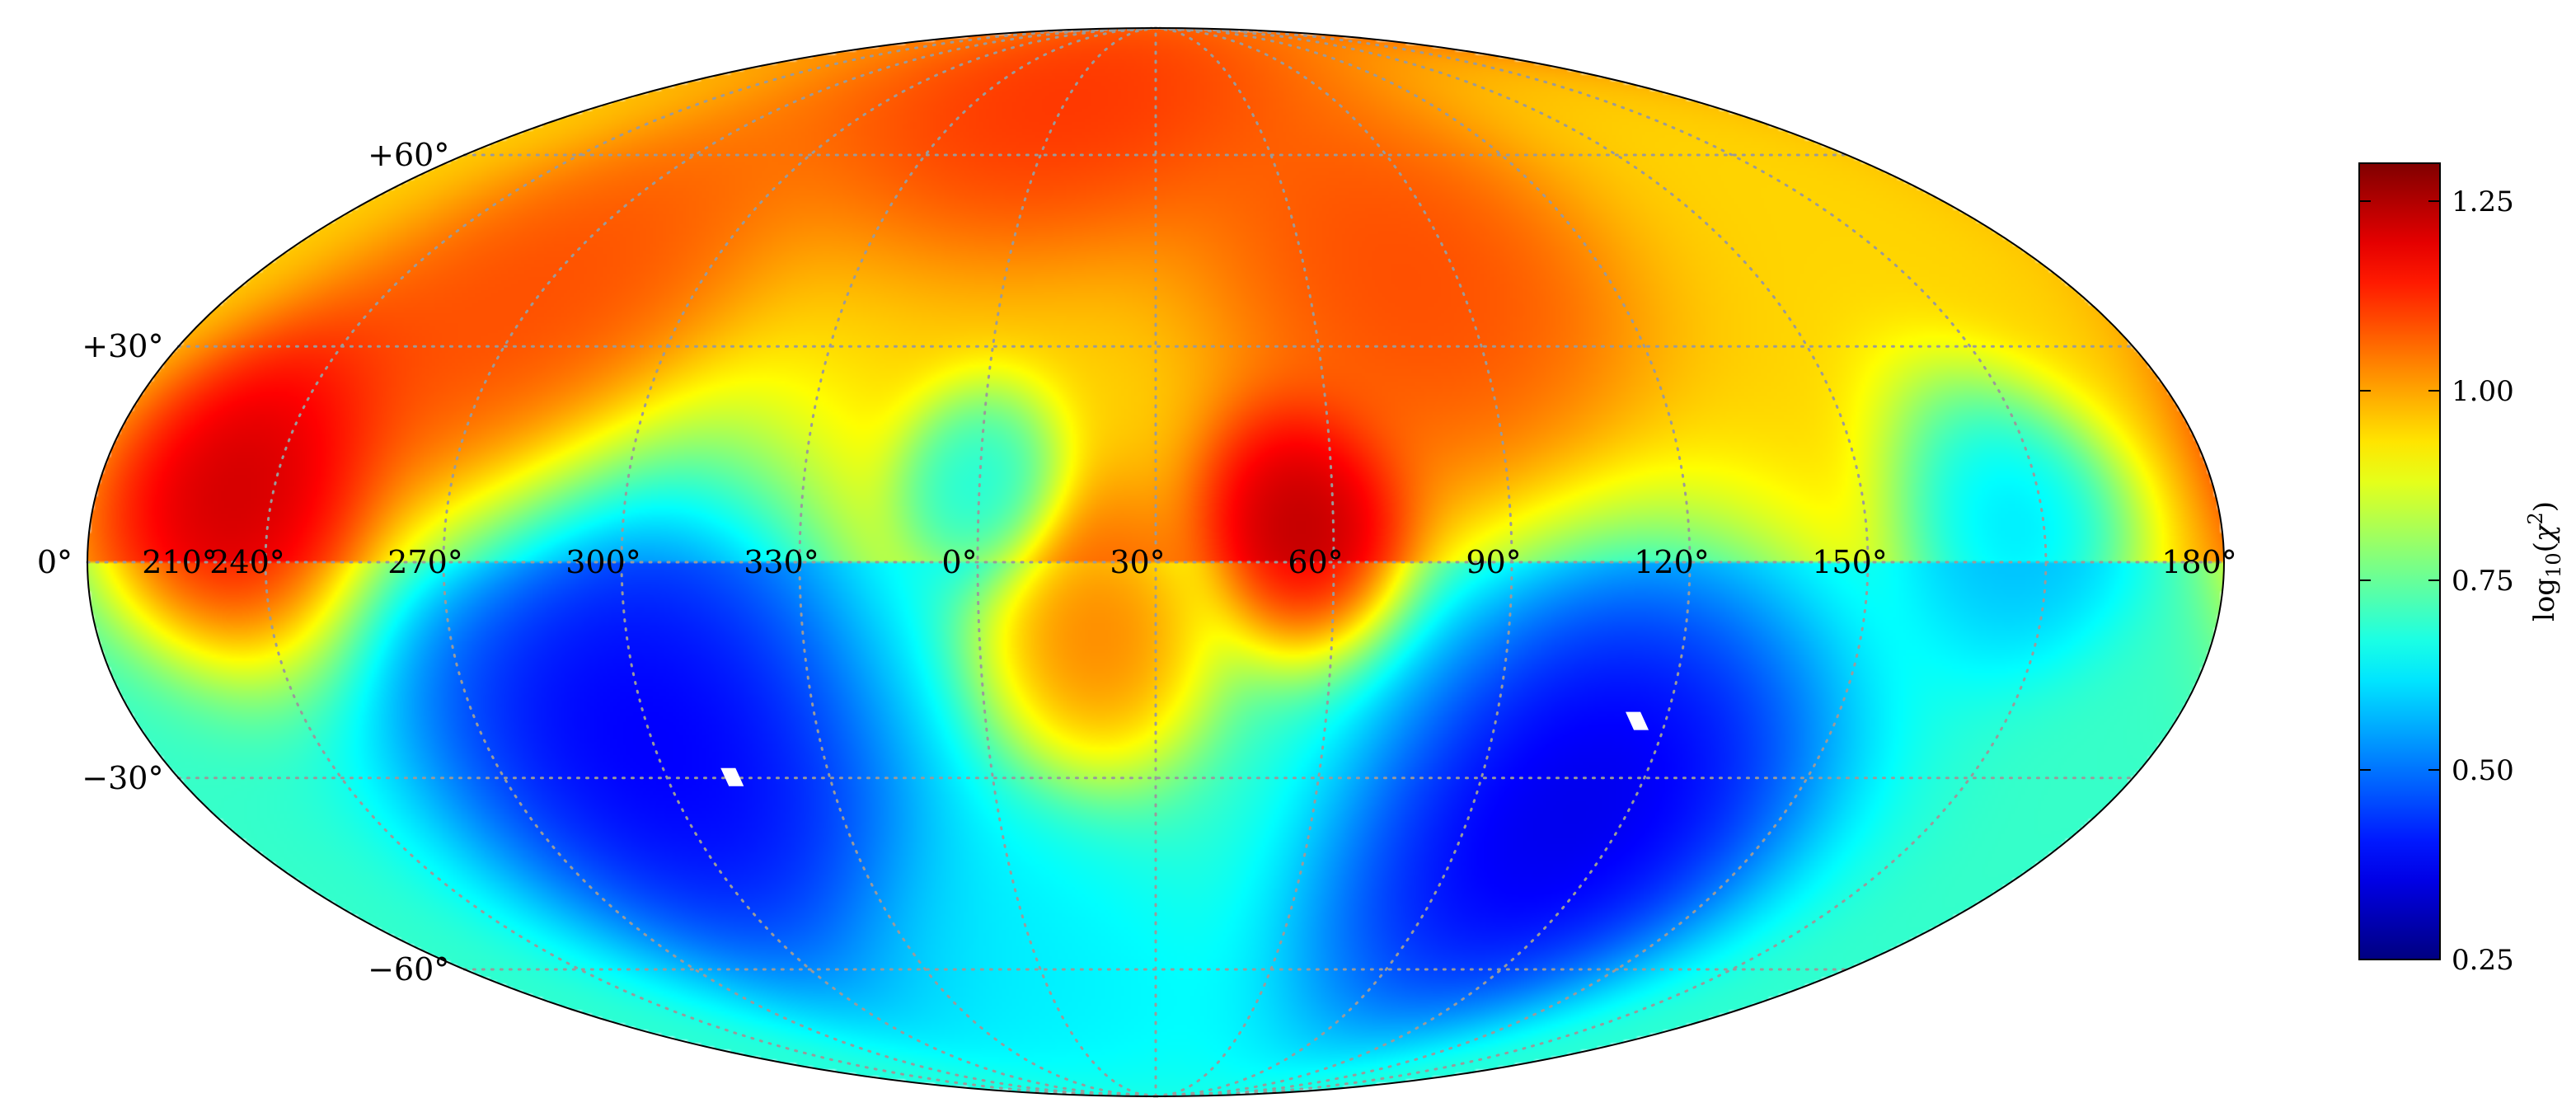 The height and width of the screenshot is (1112, 2576). What do you see at coordinates (1184, 748) in the screenshot?
I see `masked-pixels` at bounding box center [1184, 748].